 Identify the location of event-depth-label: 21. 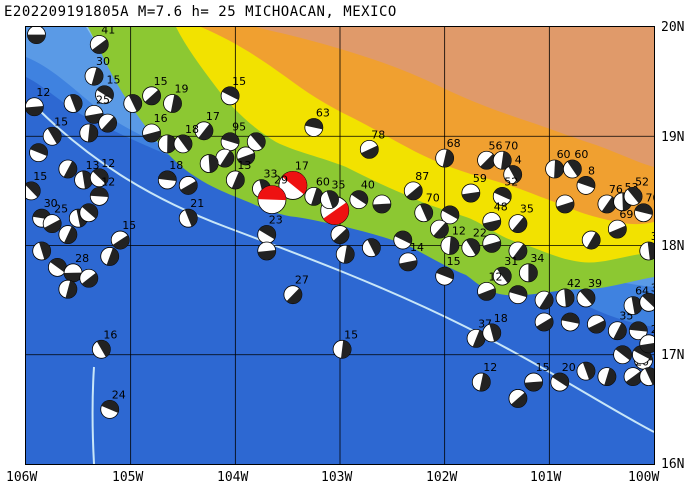
(197, 203).